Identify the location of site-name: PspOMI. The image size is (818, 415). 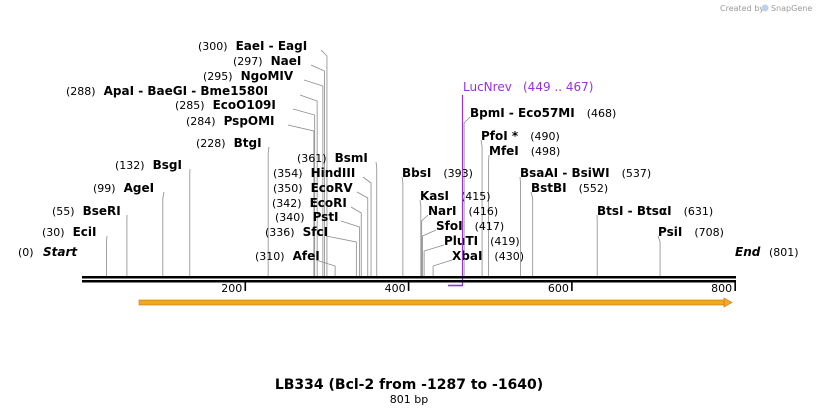
(249, 121).